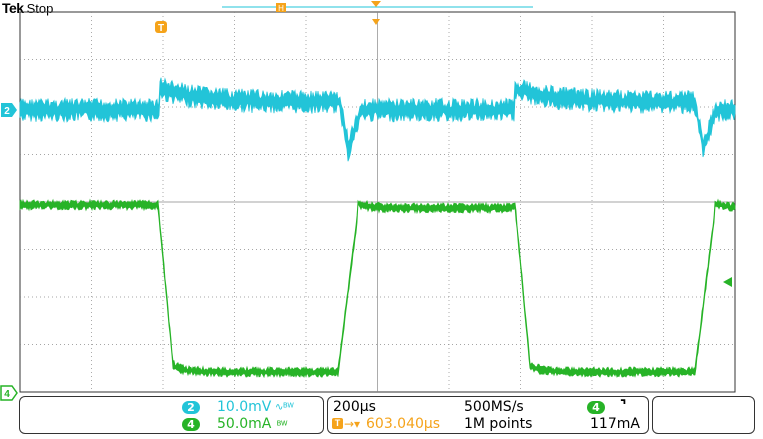 The width and height of the screenshot is (763, 439). Describe the element at coordinates (171, 415) in the screenshot. I see `channel-readout-panel: 2 10.0mV ∿ᴮᵂ 4 50.0mA ᴮᵂ` at that location.